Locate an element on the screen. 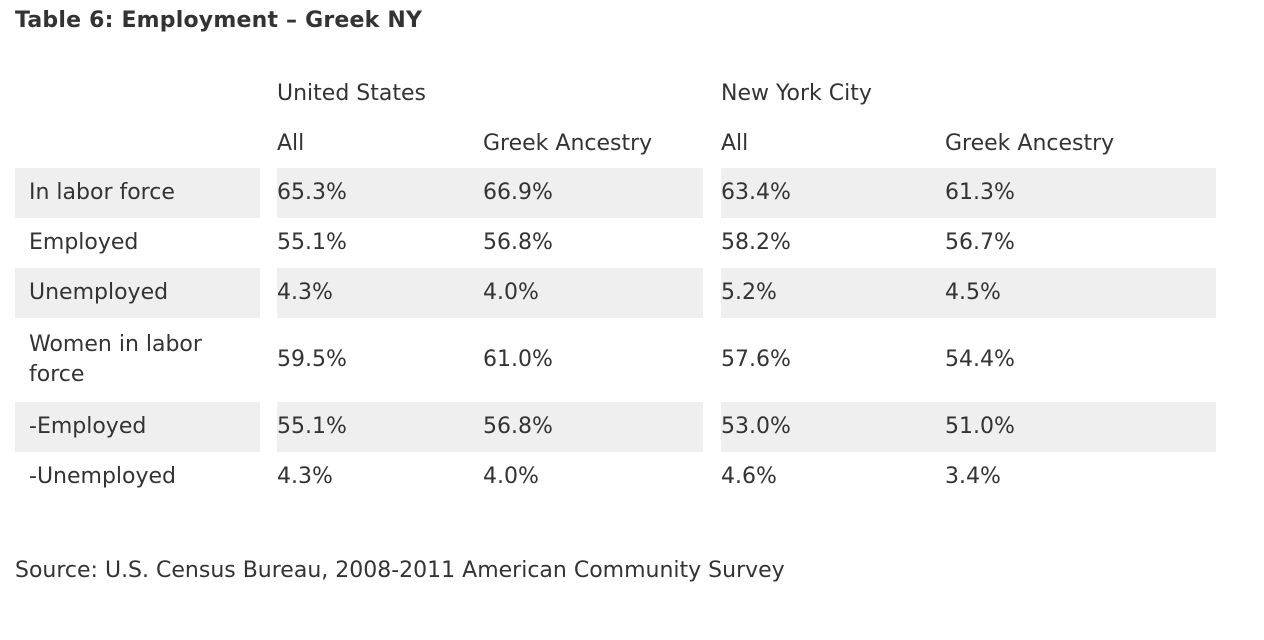 The image size is (1264, 640). column-header-us-all: All is located at coordinates (291, 143).